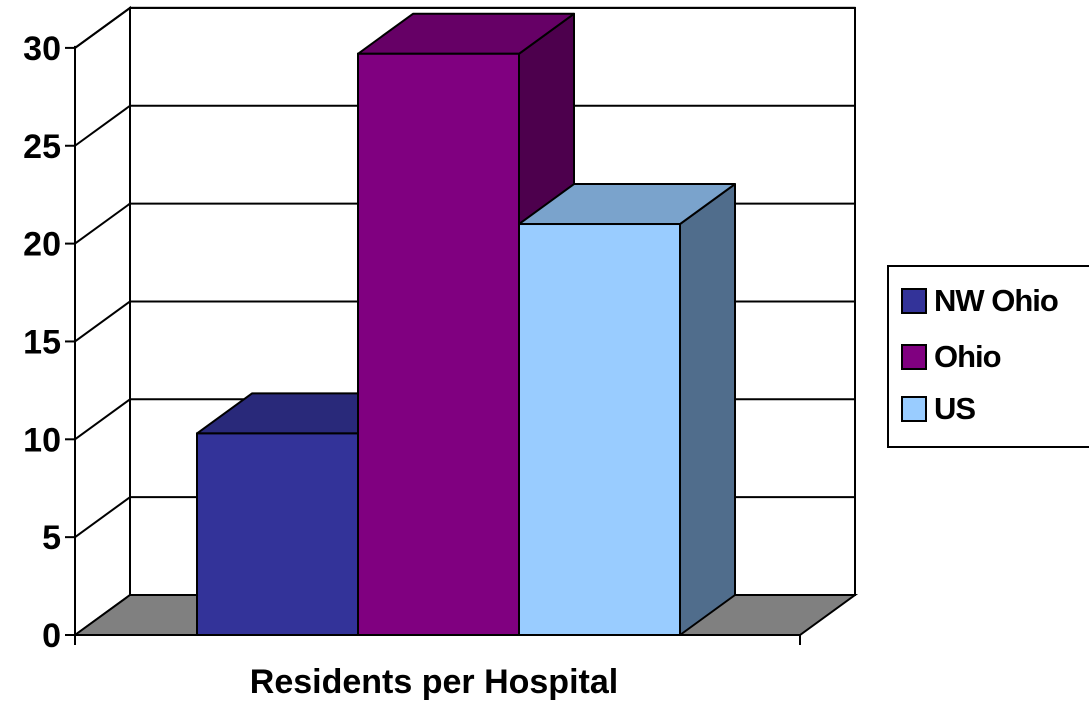  What do you see at coordinates (51, 538) in the screenshot?
I see `y-tick-label: 5` at bounding box center [51, 538].